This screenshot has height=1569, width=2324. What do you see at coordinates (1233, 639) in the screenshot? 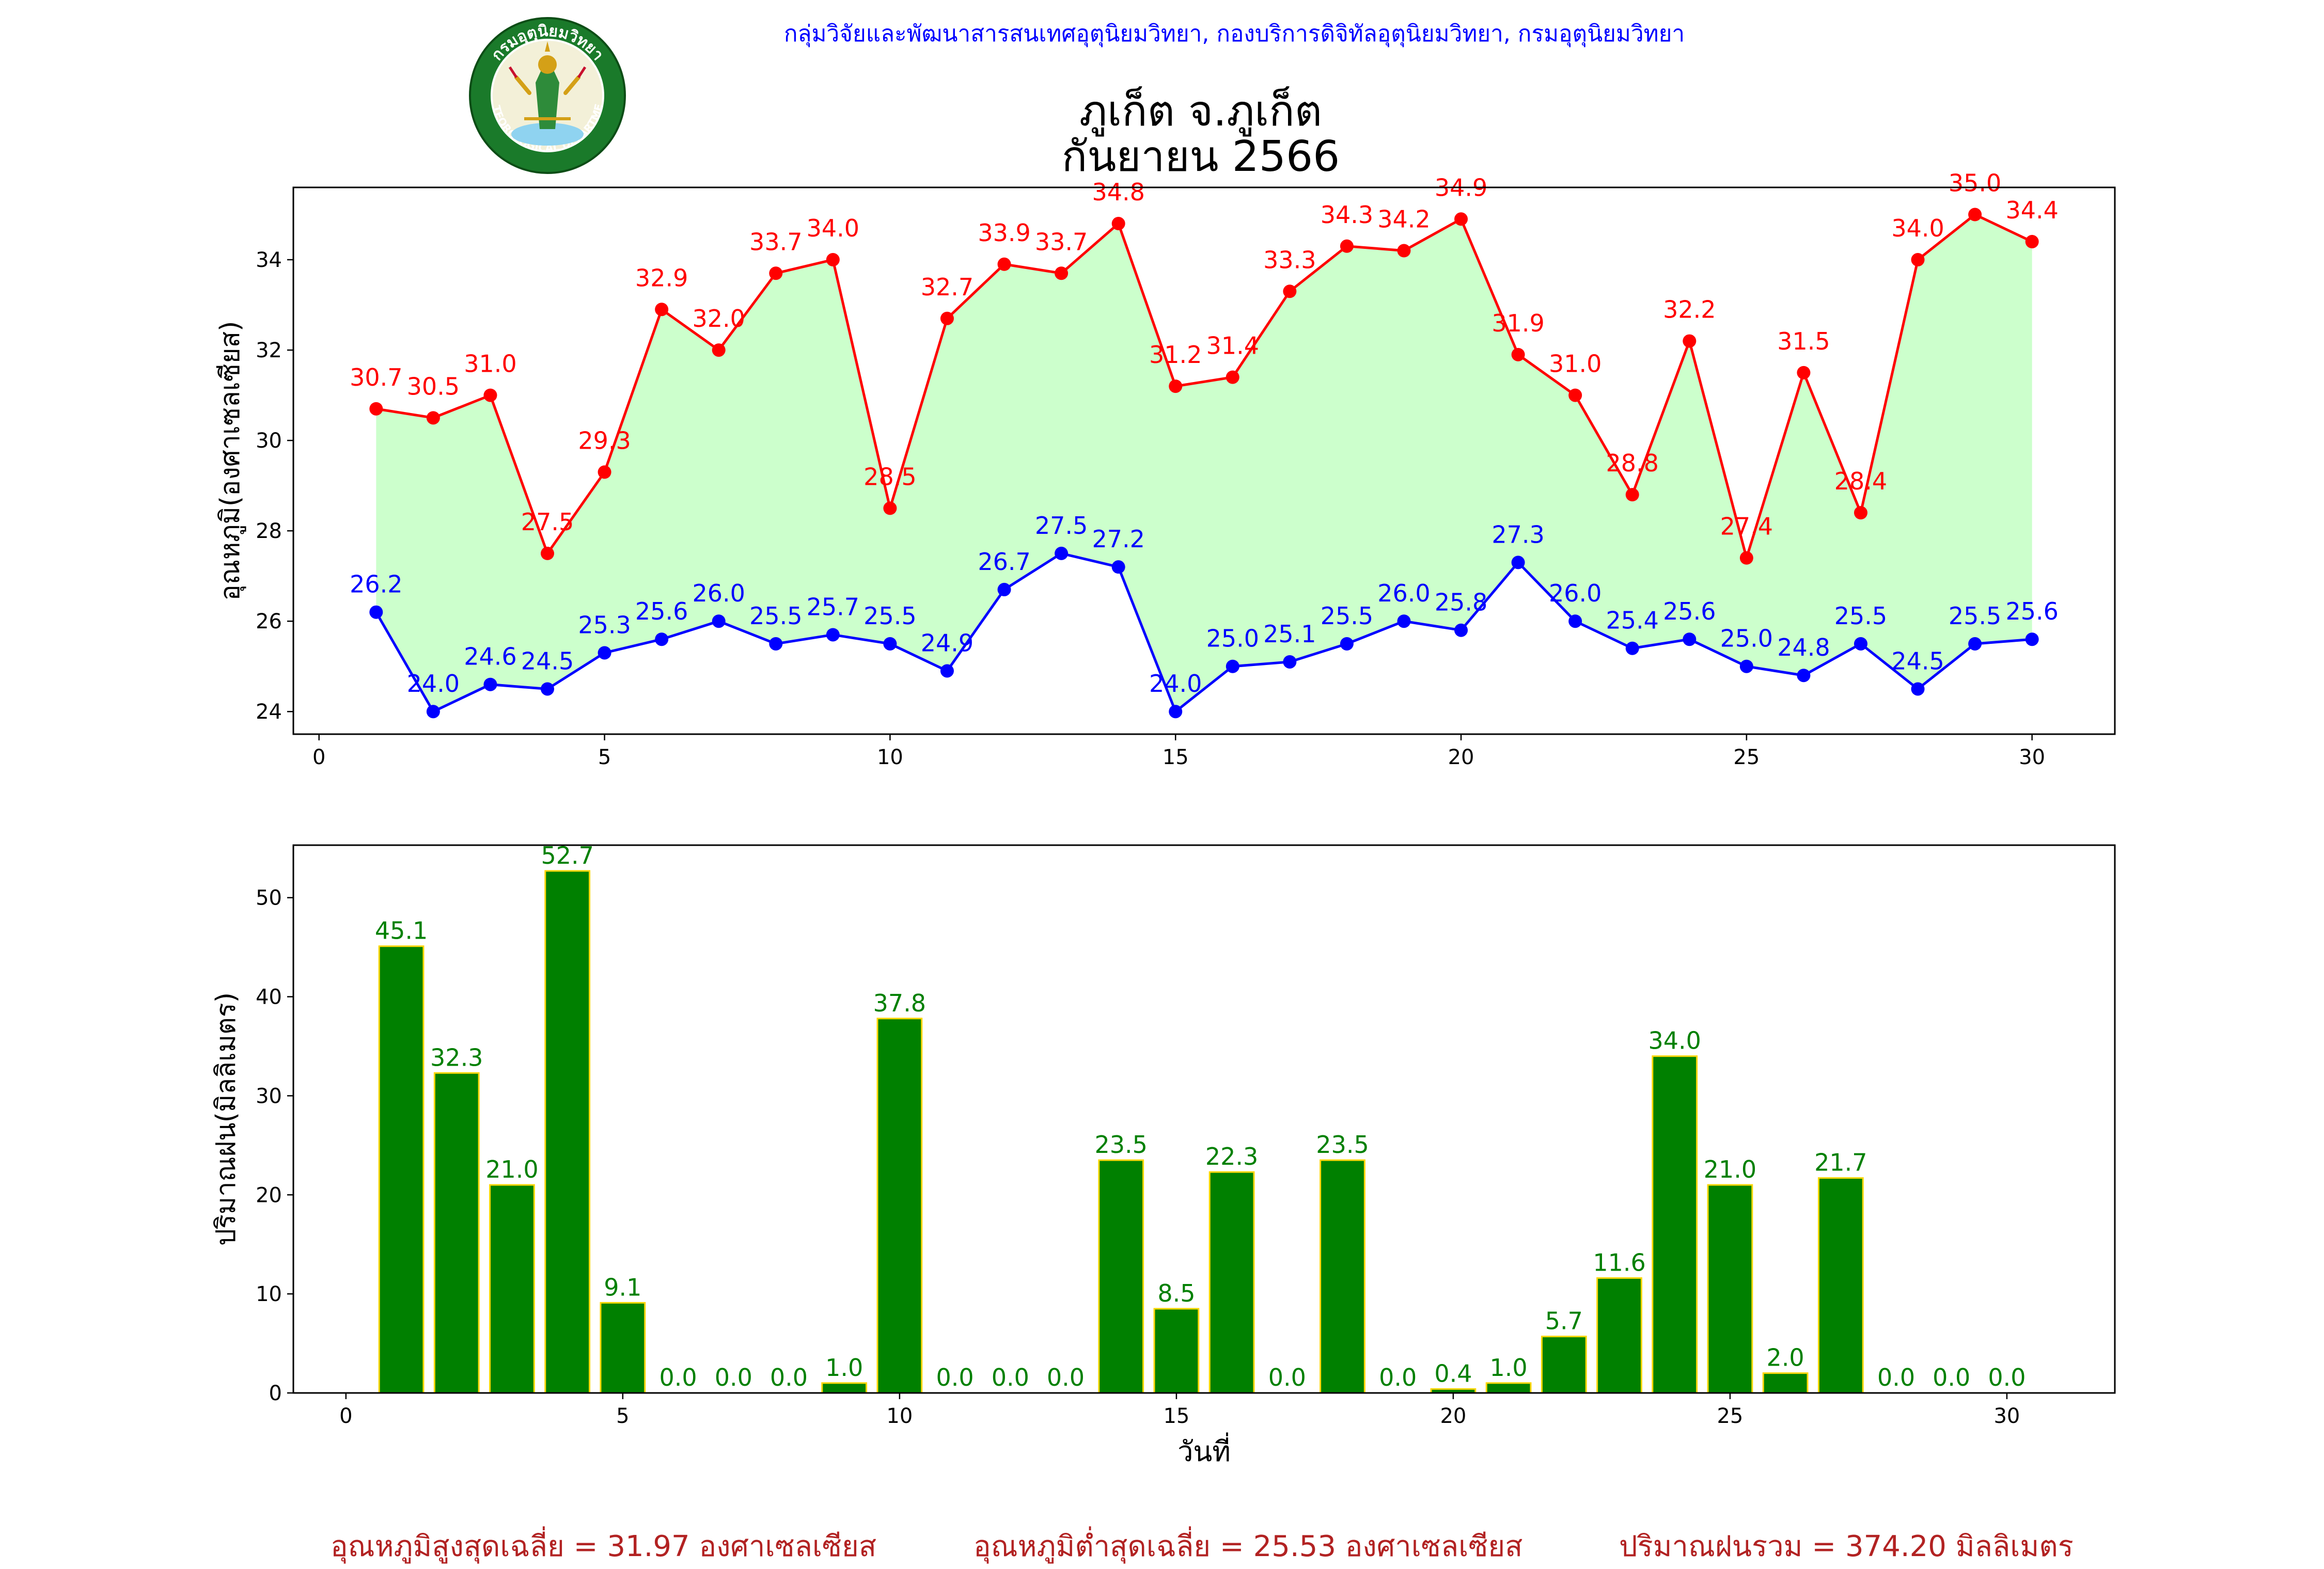
I see `min-temp-data-label: 25.0` at bounding box center [1233, 639].